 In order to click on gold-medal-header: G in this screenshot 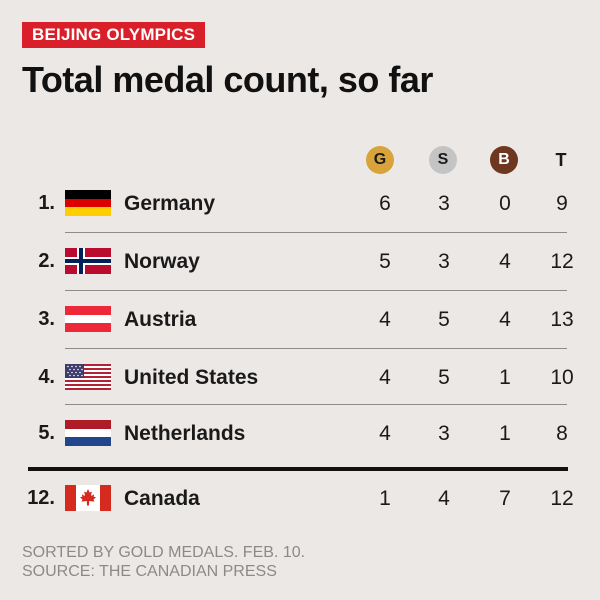, I will do `click(380, 160)`.